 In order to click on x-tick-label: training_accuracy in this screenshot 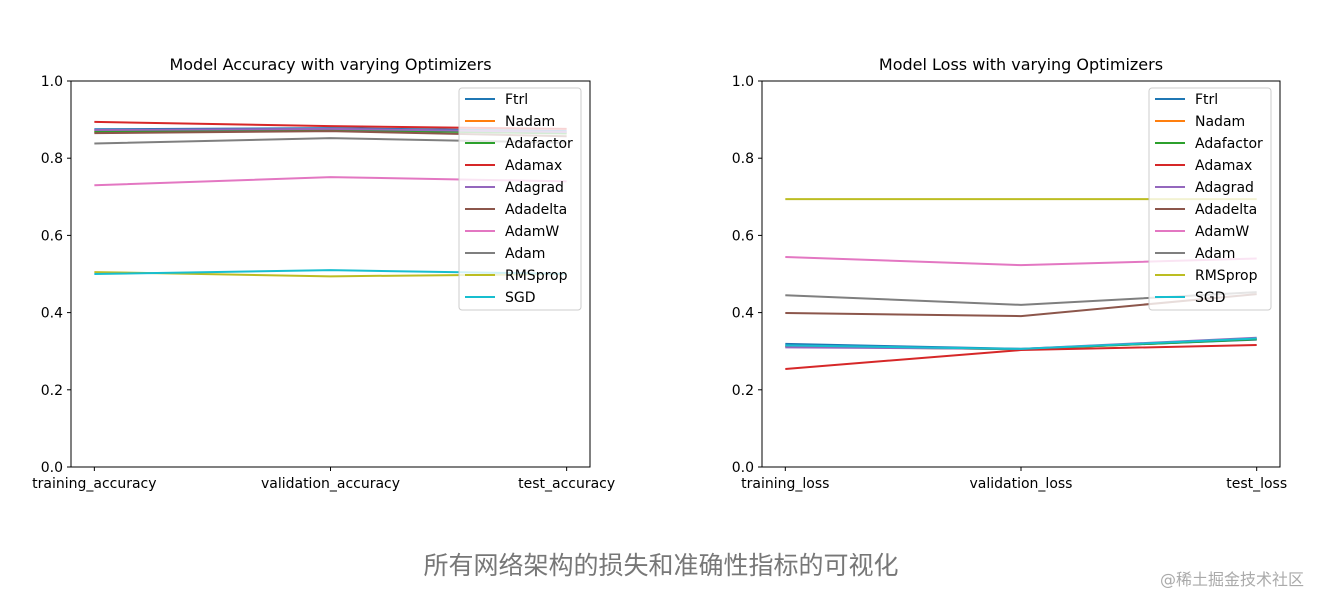, I will do `click(94, 484)`.